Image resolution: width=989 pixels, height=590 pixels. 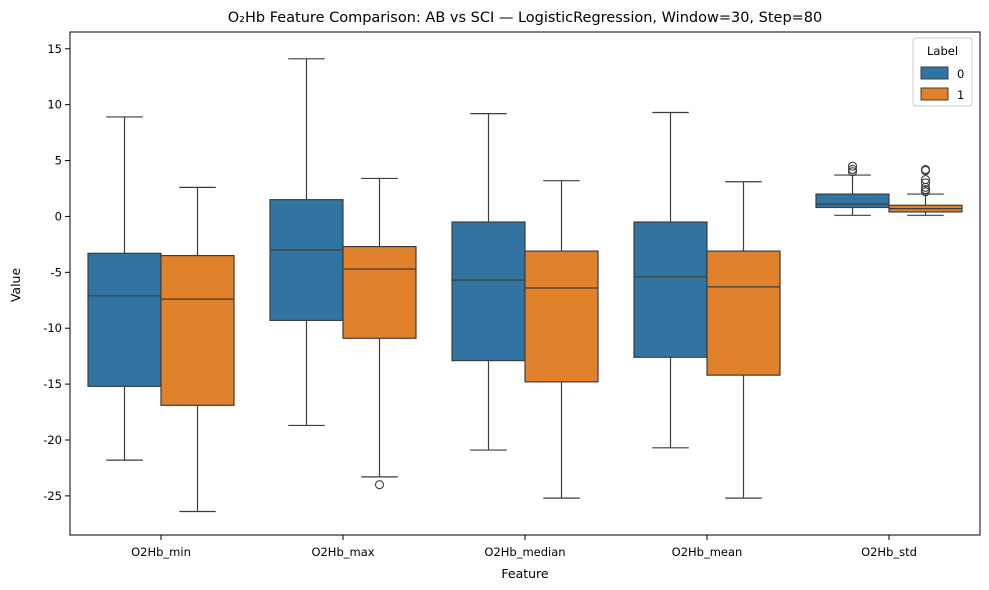 I want to click on legend-entry-label: 1, so click(x=960, y=95).